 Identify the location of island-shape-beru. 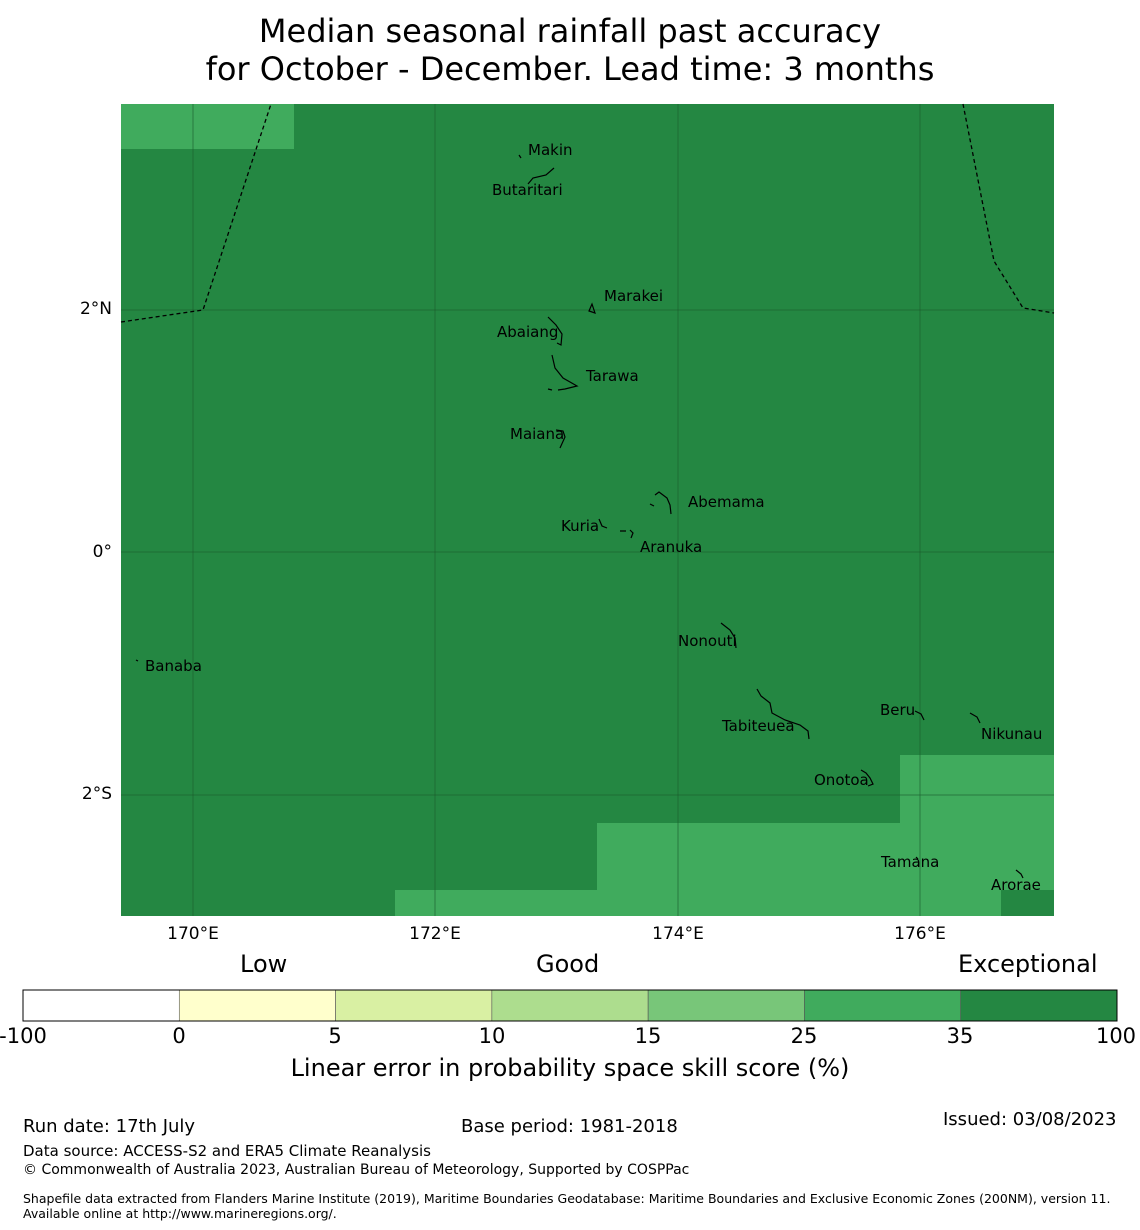
(919, 715).